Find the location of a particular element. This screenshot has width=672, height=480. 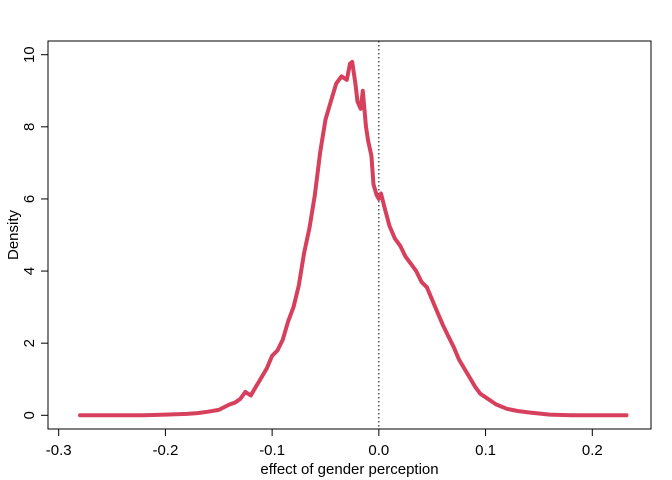

x-tick-label: -0.1 is located at coordinates (272, 450).